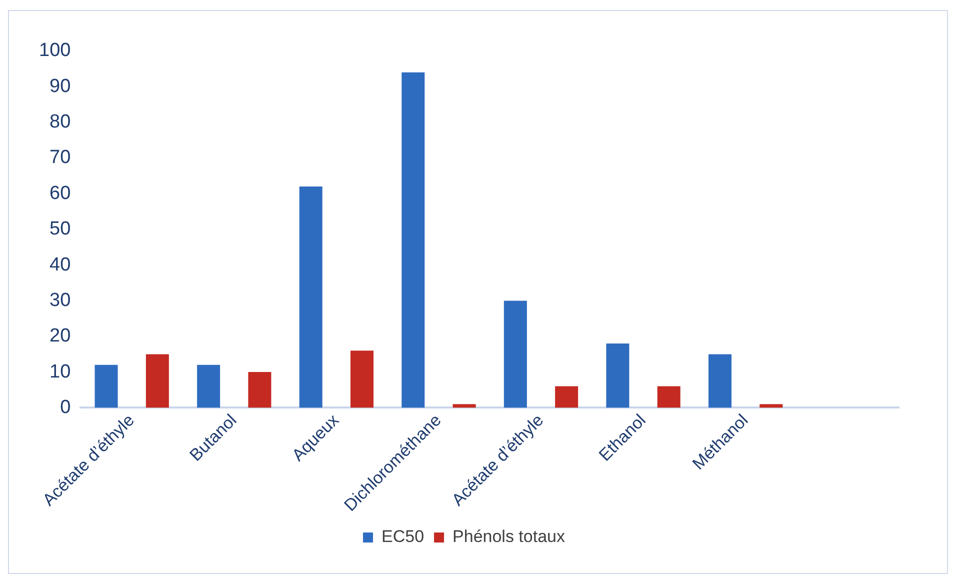 The height and width of the screenshot is (577, 955). What do you see at coordinates (60, 157) in the screenshot?
I see `y-tick-label: 70` at bounding box center [60, 157].